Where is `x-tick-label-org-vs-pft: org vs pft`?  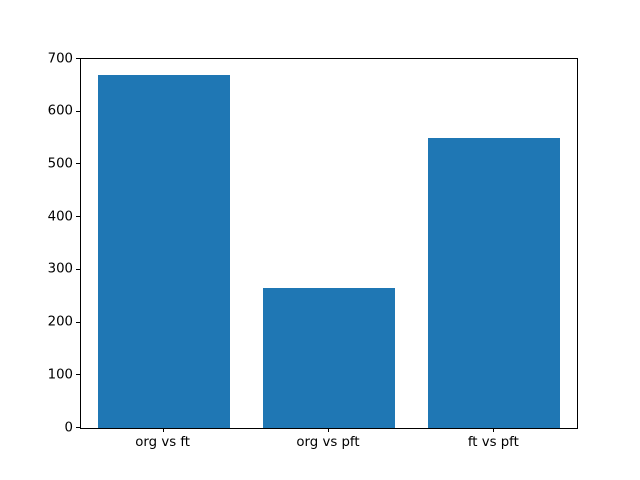
x-tick-label-org-vs-pft: org vs pft is located at coordinates (328, 442).